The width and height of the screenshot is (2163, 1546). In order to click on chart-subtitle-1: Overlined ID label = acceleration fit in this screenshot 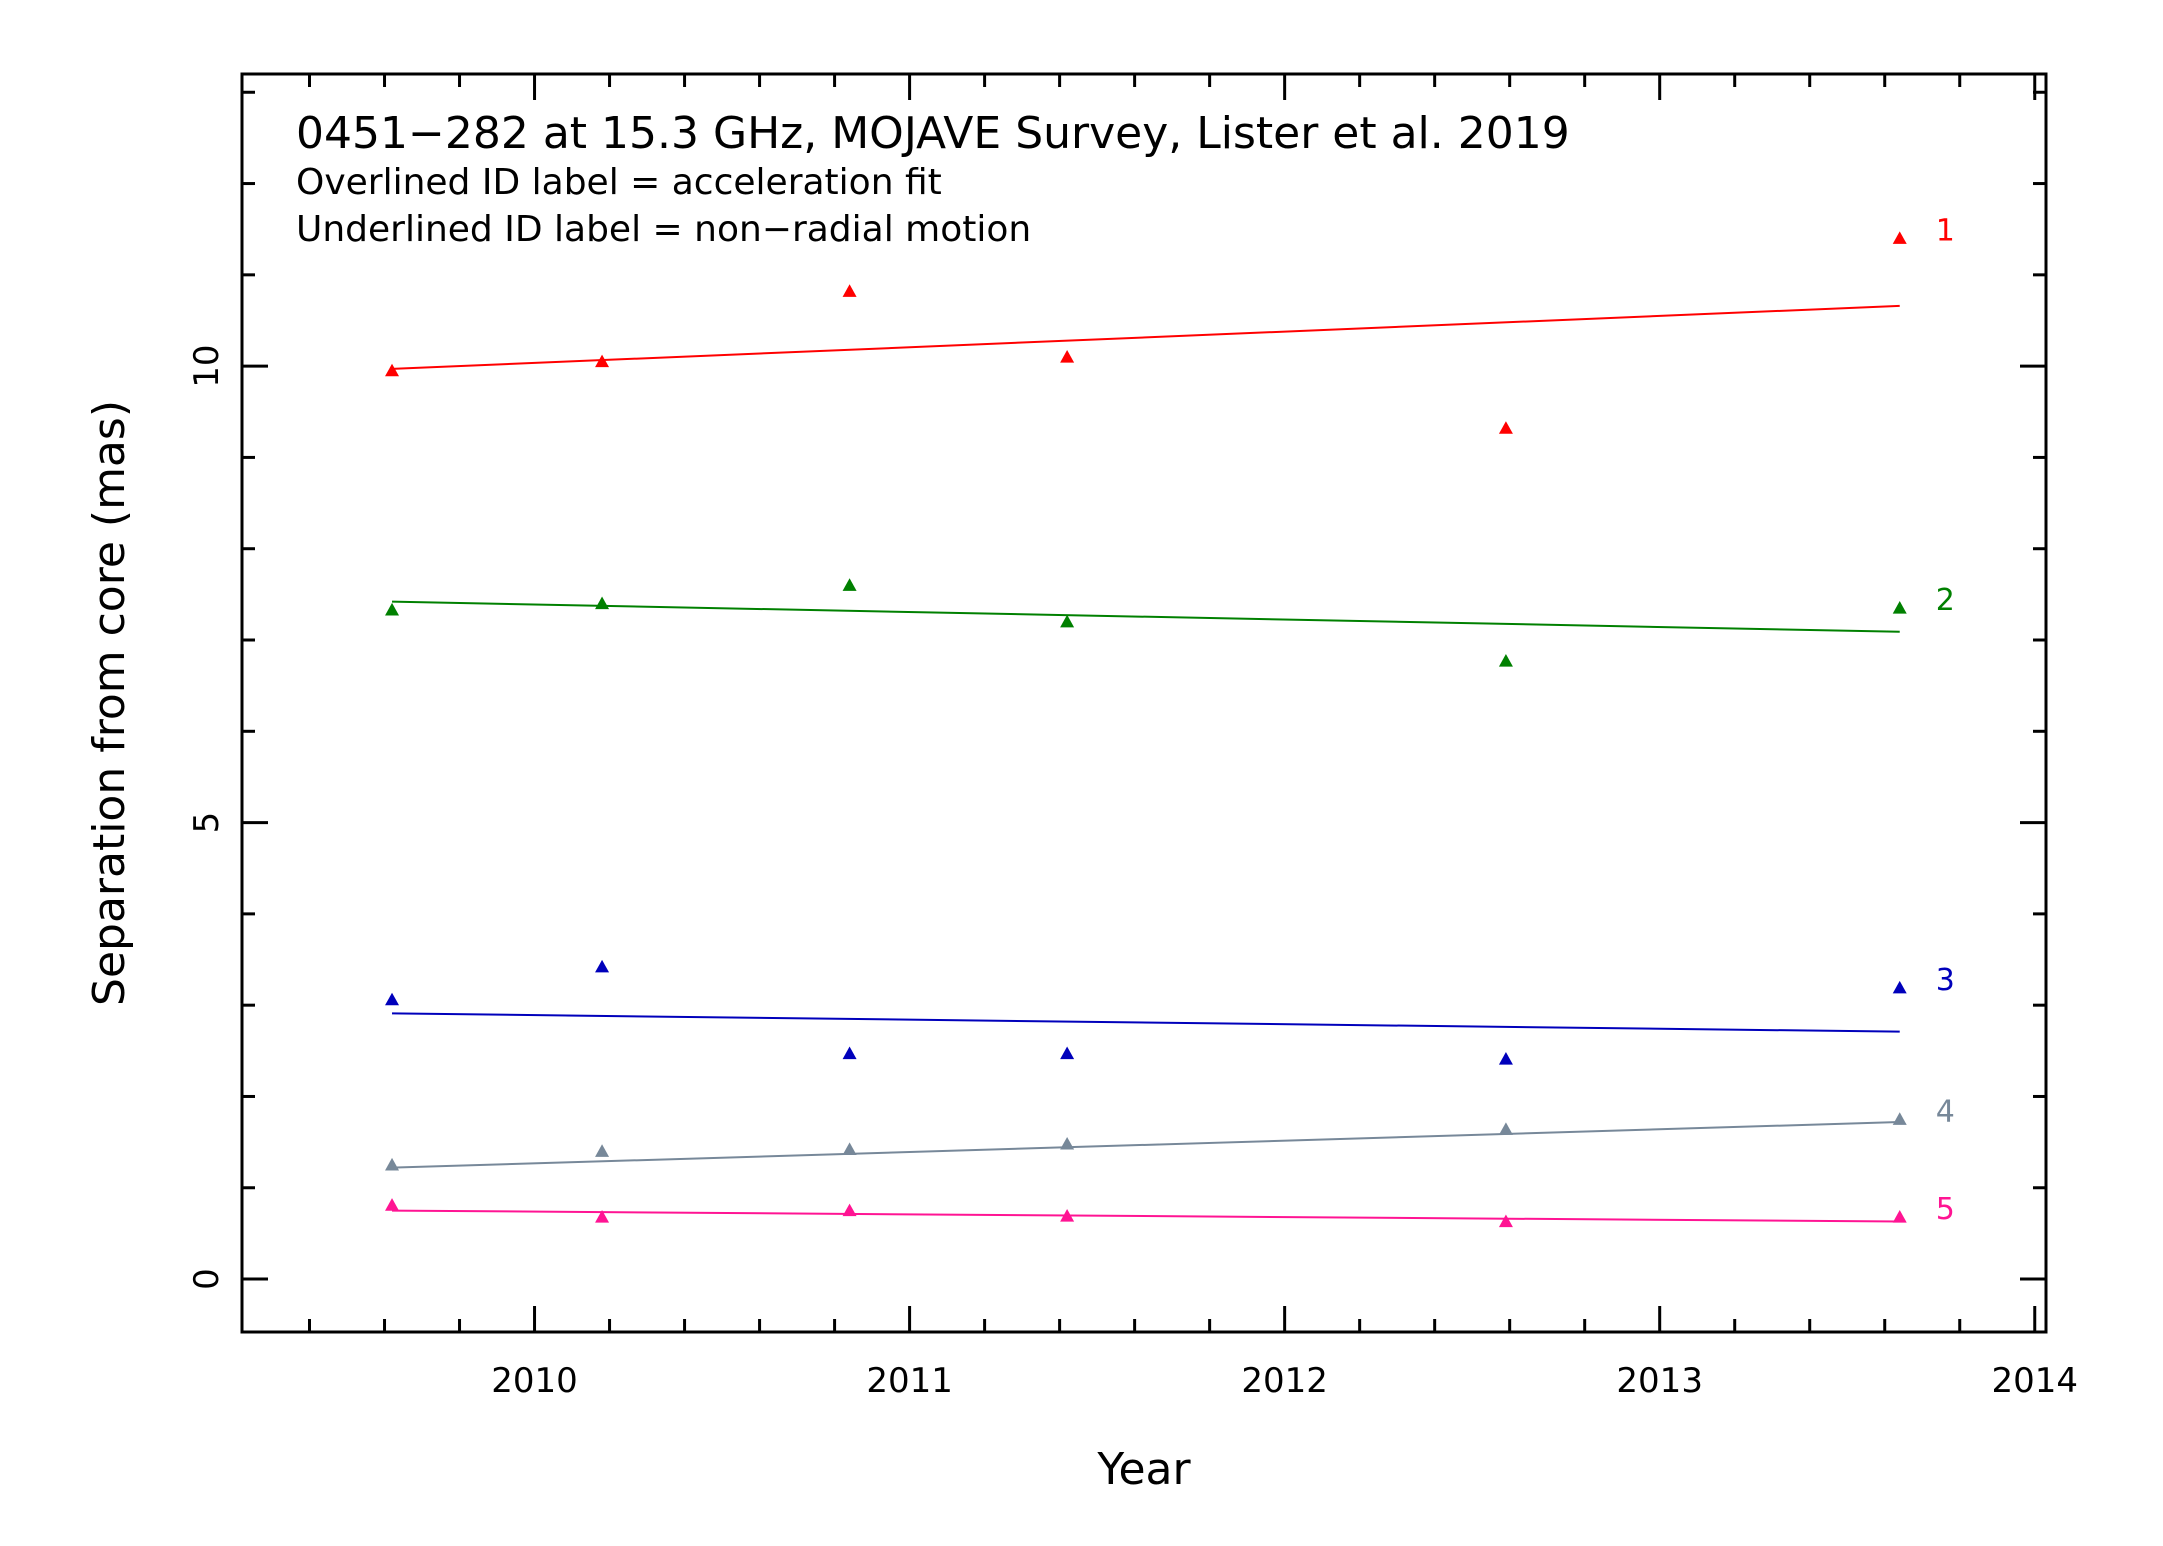, I will do `click(619, 182)`.